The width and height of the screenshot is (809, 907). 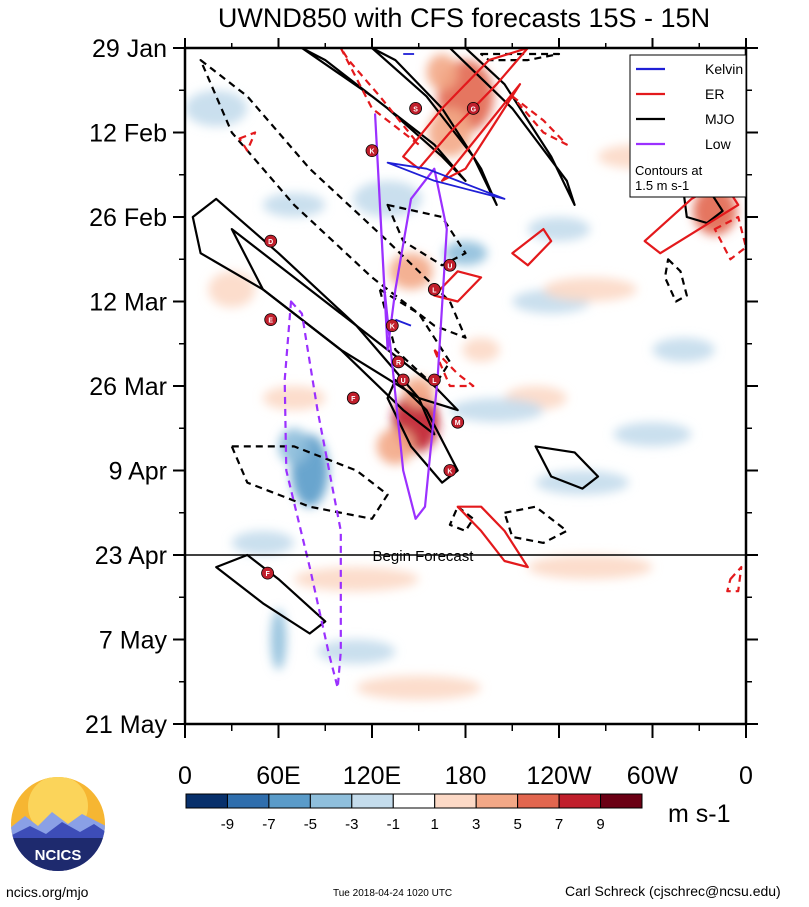 What do you see at coordinates (393, 893) in the screenshot?
I see `footer-timestamp: Tue 2018-04-24 1020 UTC` at bounding box center [393, 893].